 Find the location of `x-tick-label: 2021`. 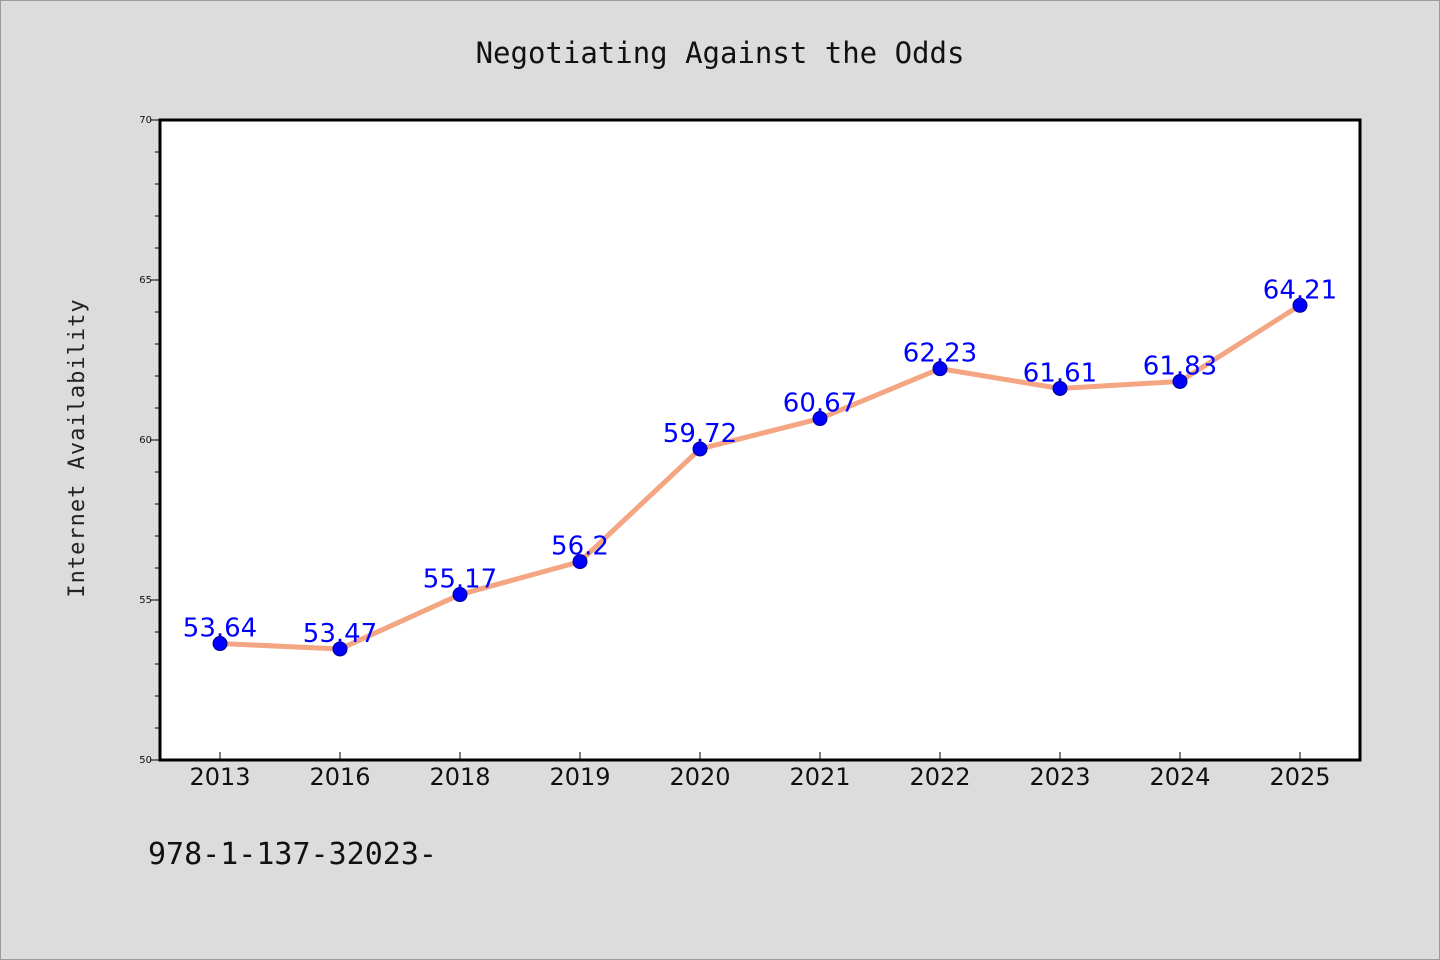

x-tick-label: 2021 is located at coordinates (819, 777).